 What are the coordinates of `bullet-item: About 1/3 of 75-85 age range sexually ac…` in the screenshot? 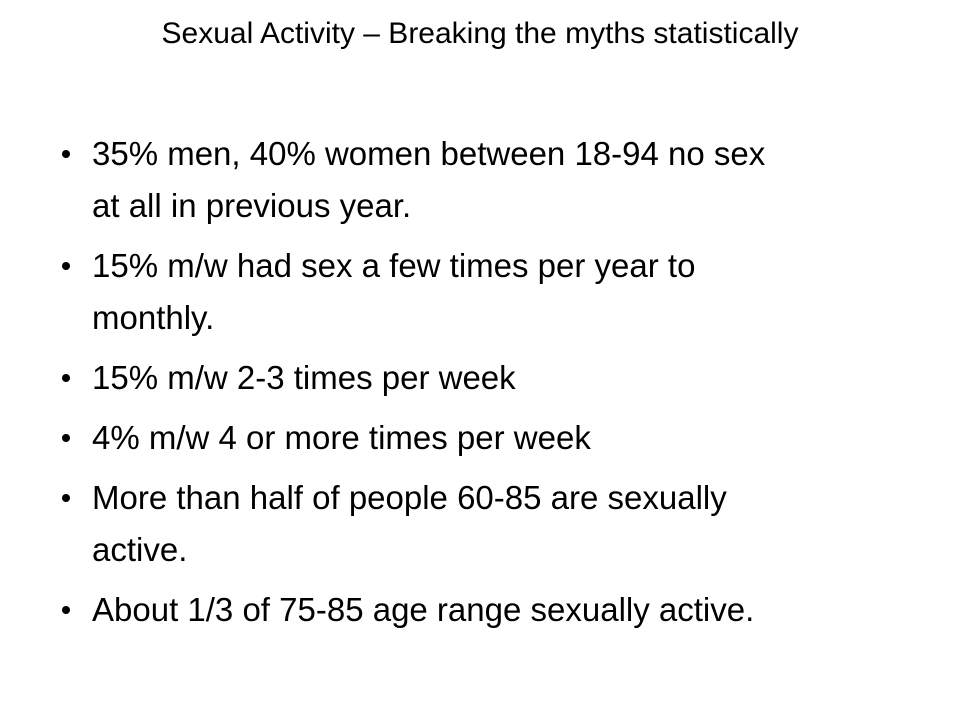 It's located at (413, 610).